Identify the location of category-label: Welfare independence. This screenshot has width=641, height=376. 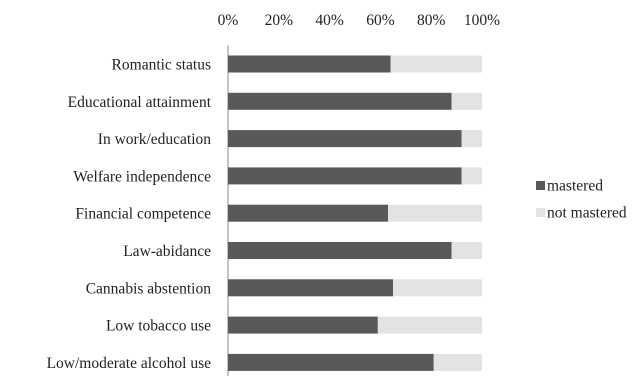
(142, 176).